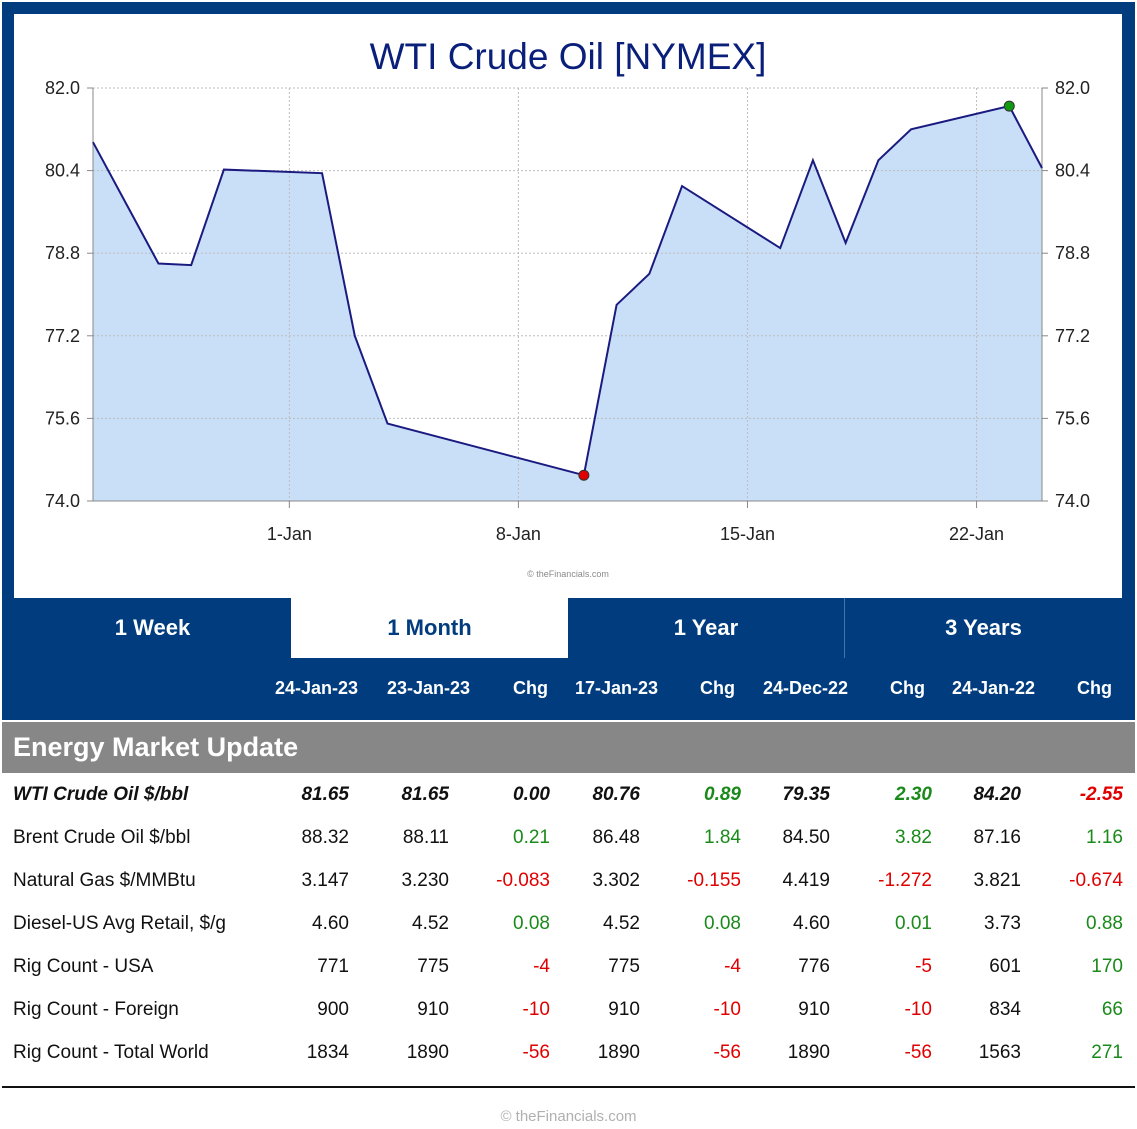 Image resolution: width=1137 pixels, height=1129 pixels. What do you see at coordinates (152, 627) in the screenshot?
I see `tab-1-week: 1 Week` at bounding box center [152, 627].